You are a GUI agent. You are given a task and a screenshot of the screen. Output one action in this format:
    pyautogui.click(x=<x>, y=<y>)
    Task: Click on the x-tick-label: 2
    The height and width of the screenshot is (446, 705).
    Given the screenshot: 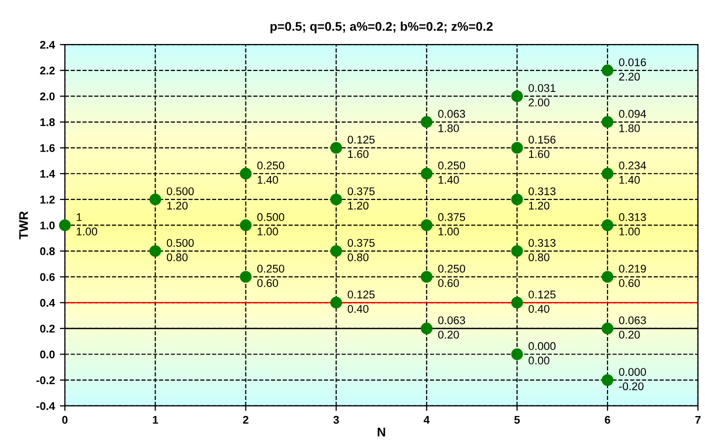 What is the action you would take?
    pyautogui.click(x=245, y=420)
    